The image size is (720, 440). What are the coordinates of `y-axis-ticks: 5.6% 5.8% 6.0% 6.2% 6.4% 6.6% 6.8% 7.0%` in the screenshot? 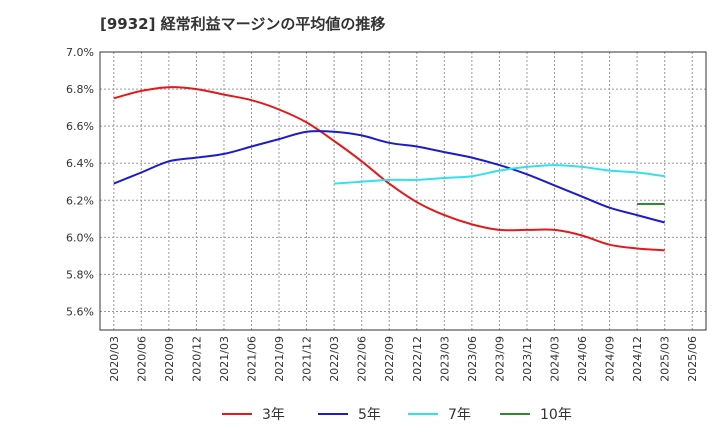 It's located at (80, 182).